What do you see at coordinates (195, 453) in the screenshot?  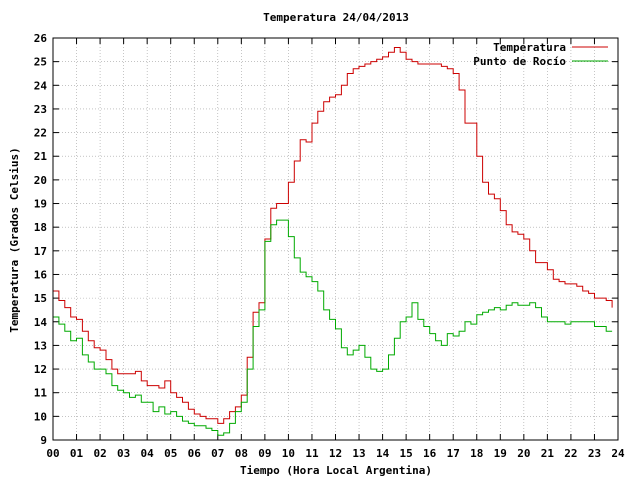 I see `x-tick-label: 06` at bounding box center [195, 453].